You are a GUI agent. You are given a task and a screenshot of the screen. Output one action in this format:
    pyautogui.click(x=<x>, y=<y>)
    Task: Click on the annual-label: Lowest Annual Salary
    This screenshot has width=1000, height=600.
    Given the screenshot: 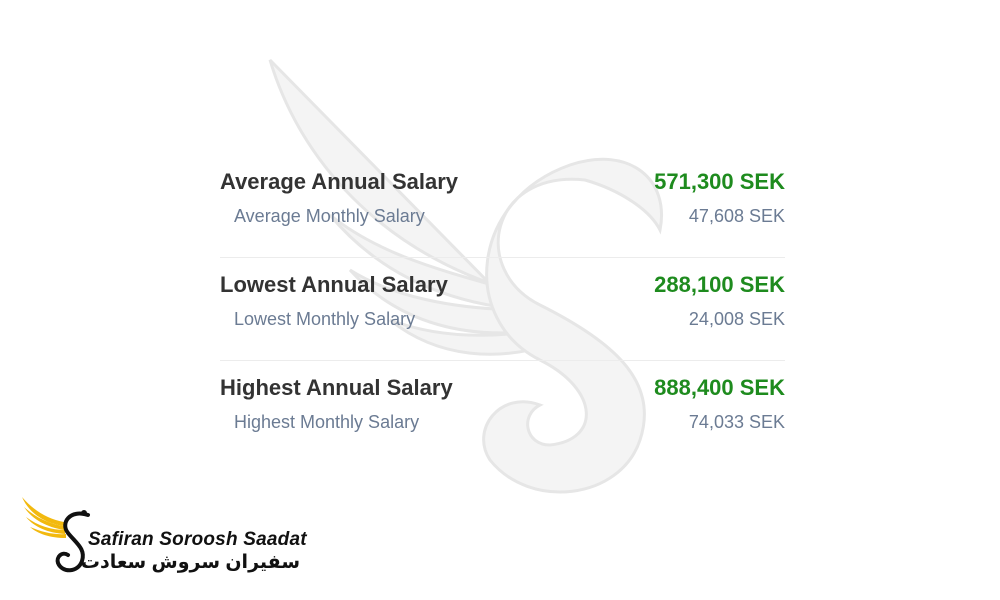 What is the action you would take?
    pyautogui.click(x=334, y=284)
    